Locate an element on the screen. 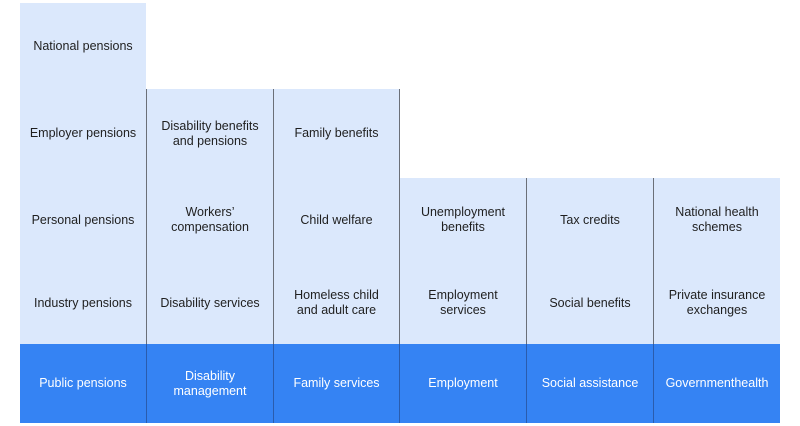  cell-employer-pensions: Employer pensions is located at coordinates (83, 133).